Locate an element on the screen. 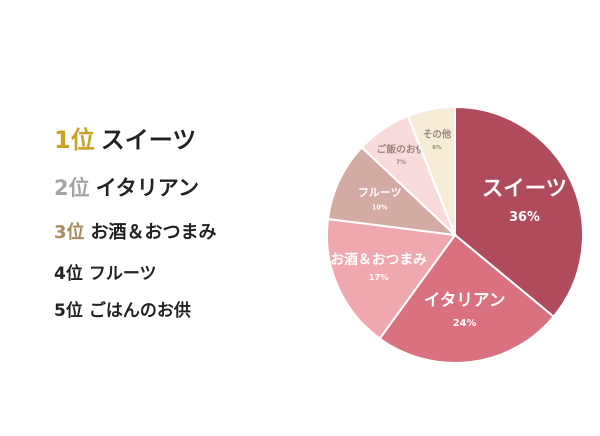 This screenshot has height=436, width=600. slice-value: 36% is located at coordinates (524, 217).